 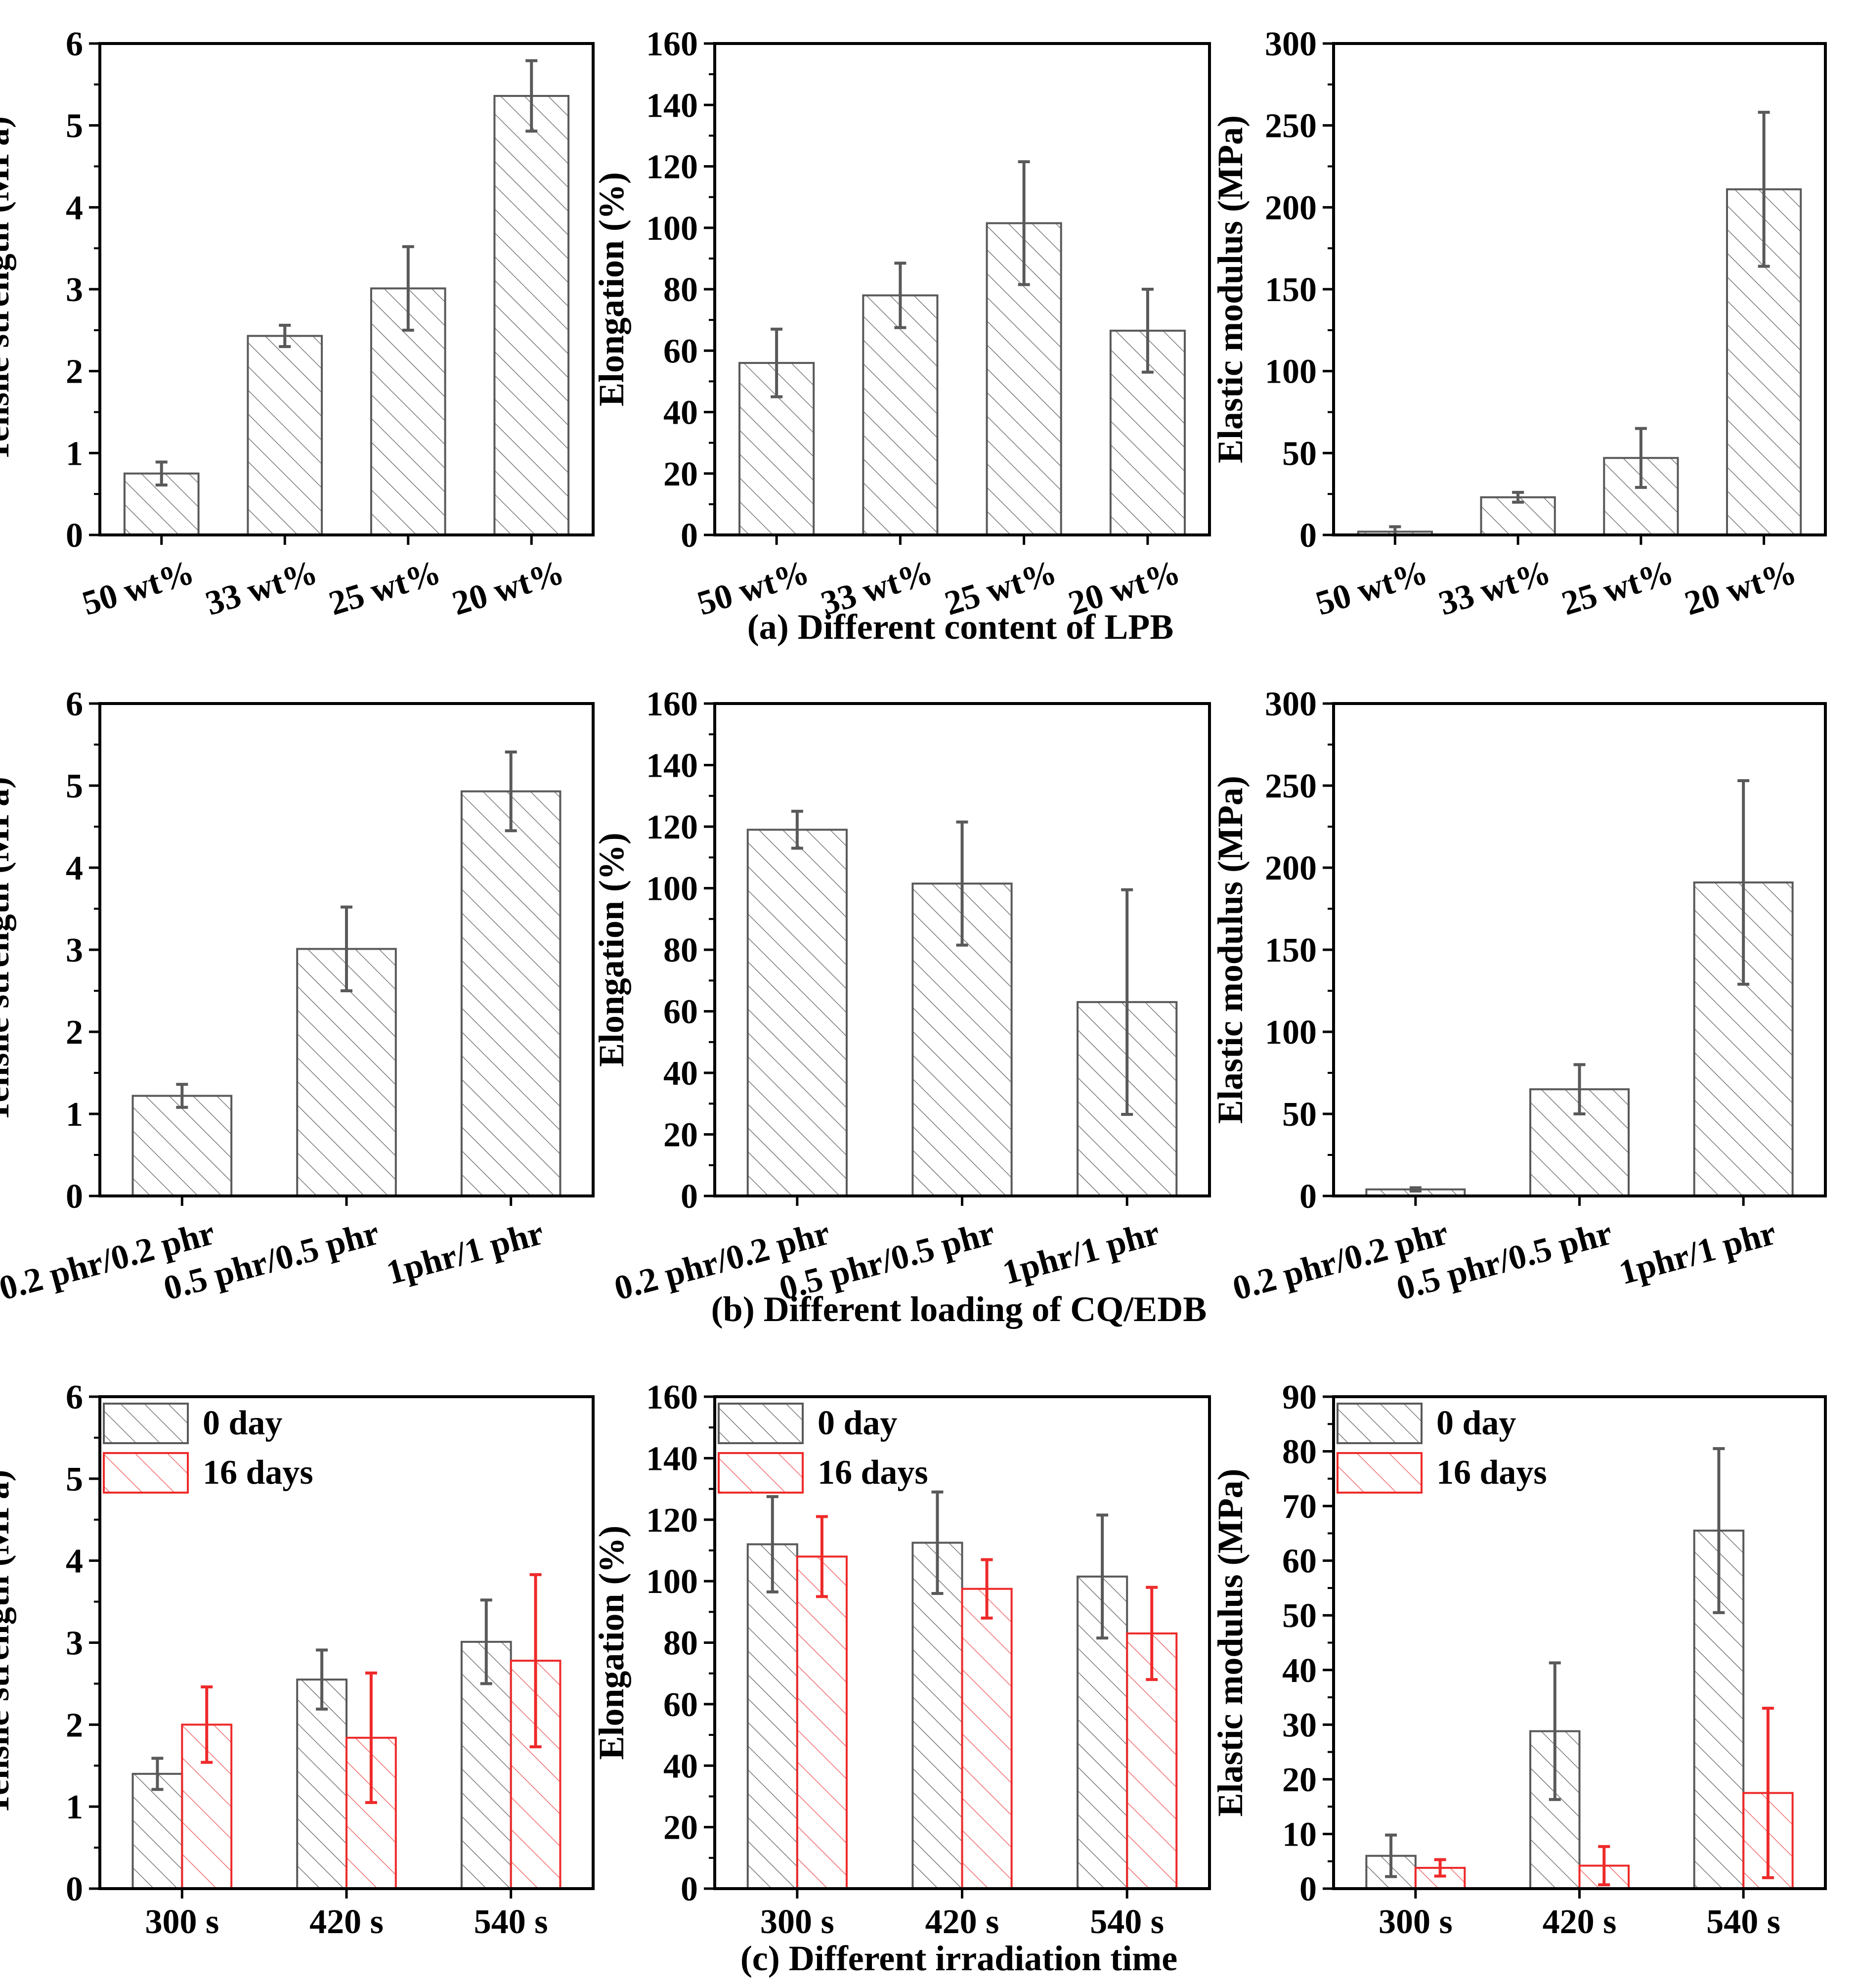 What do you see at coordinates (1291, 44) in the screenshot?
I see `y-tick-label: 300` at bounding box center [1291, 44].